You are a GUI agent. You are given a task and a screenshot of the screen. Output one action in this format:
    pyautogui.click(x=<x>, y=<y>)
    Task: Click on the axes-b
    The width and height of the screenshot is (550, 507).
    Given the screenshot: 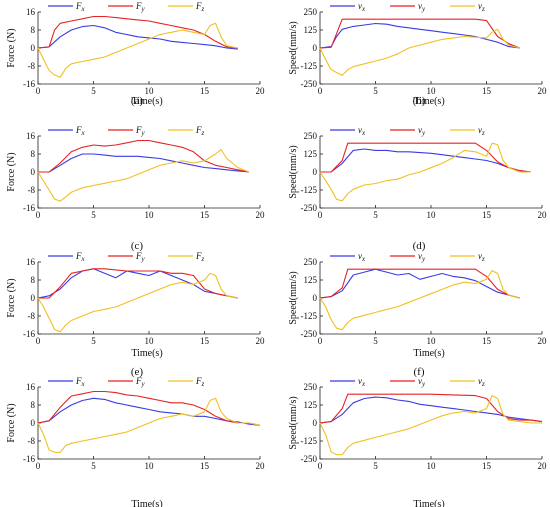 What is the action you would take?
    pyautogui.click(x=430, y=48)
    